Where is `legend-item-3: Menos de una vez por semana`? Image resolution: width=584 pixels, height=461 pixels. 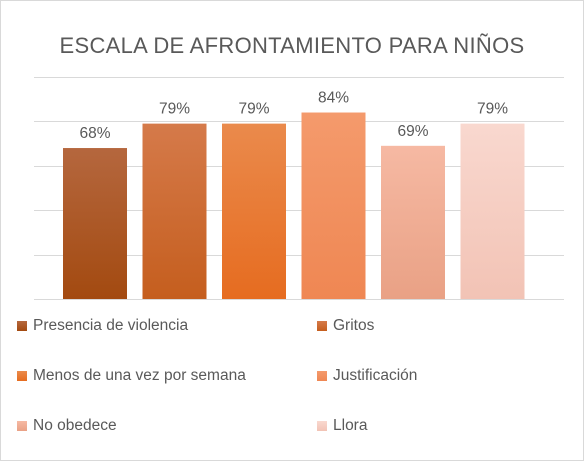
legend-item-3: Menos de una vez por semana is located at coordinates (131, 376).